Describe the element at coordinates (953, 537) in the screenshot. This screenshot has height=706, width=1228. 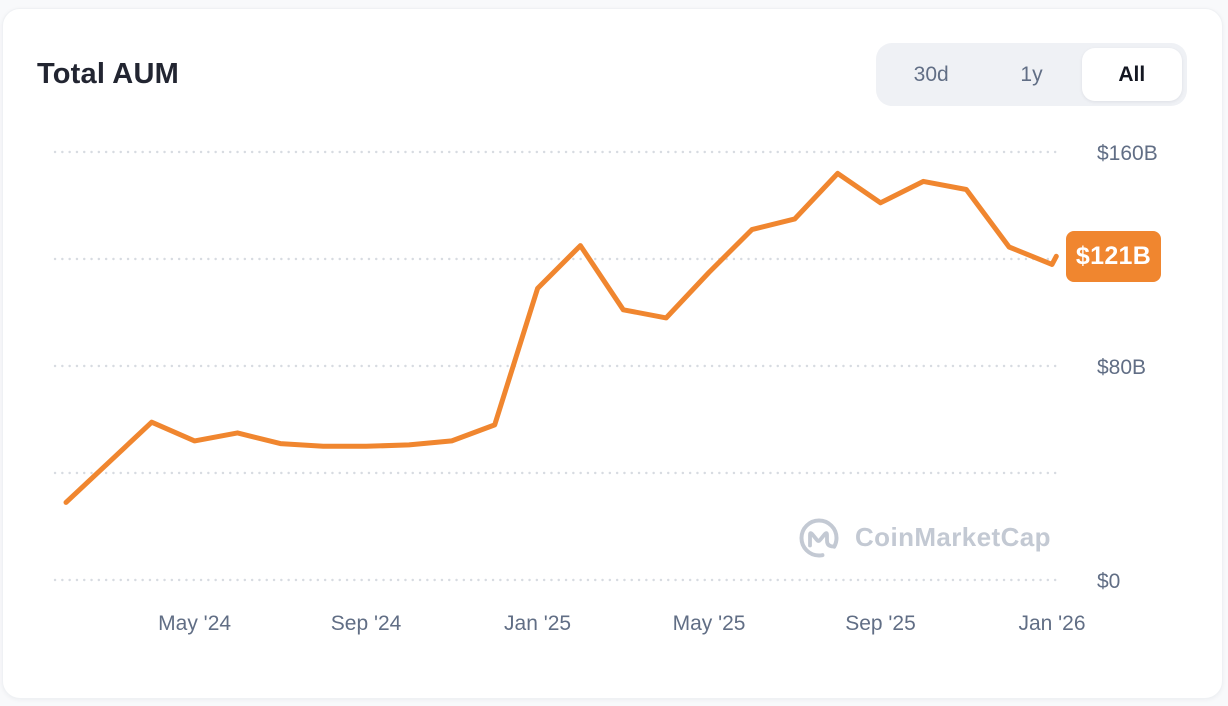
I see `watermark-text: CoinMarketCap` at that location.